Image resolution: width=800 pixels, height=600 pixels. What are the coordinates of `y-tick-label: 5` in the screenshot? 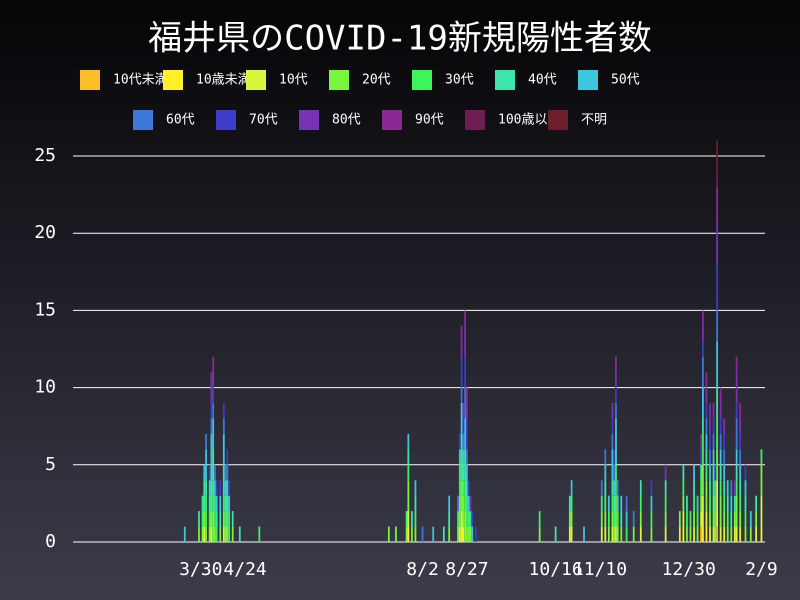 It's located at (50, 464).